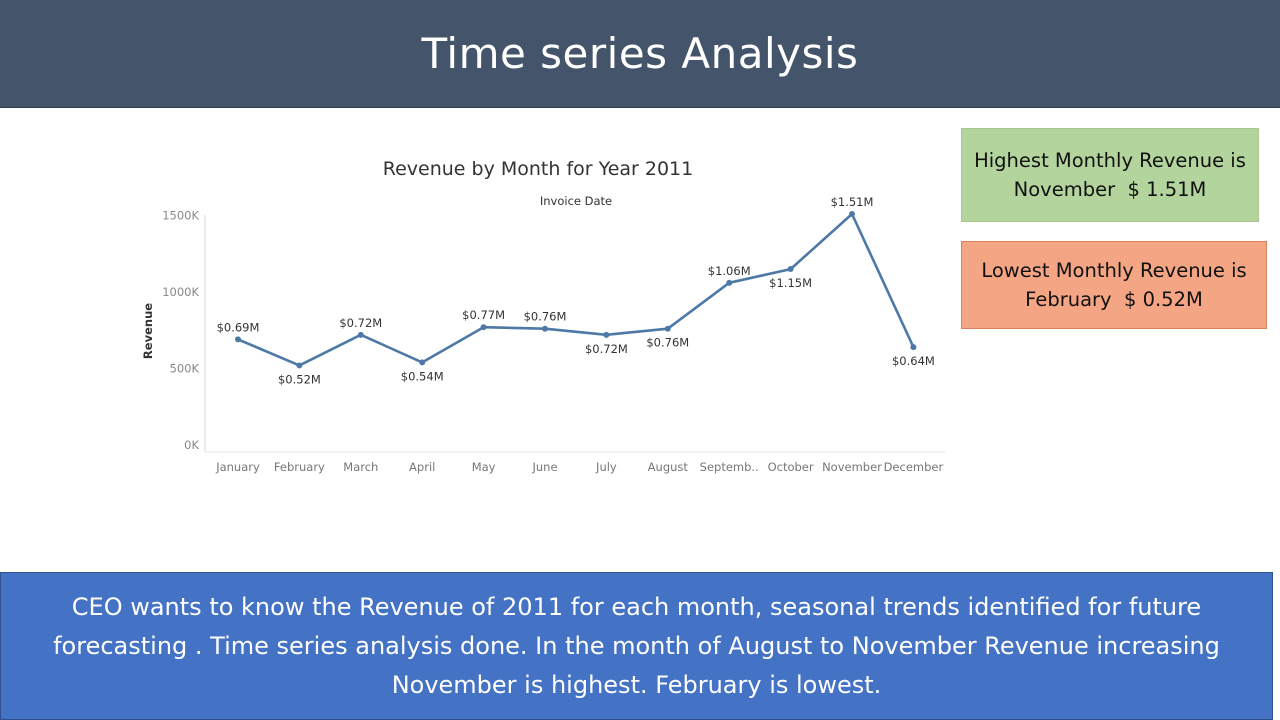 The image size is (1280, 720). What do you see at coordinates (576, 201) in the screenshot?
I see `chart-x-axis-label: Invoice Date` at bounding box center [576, 201].